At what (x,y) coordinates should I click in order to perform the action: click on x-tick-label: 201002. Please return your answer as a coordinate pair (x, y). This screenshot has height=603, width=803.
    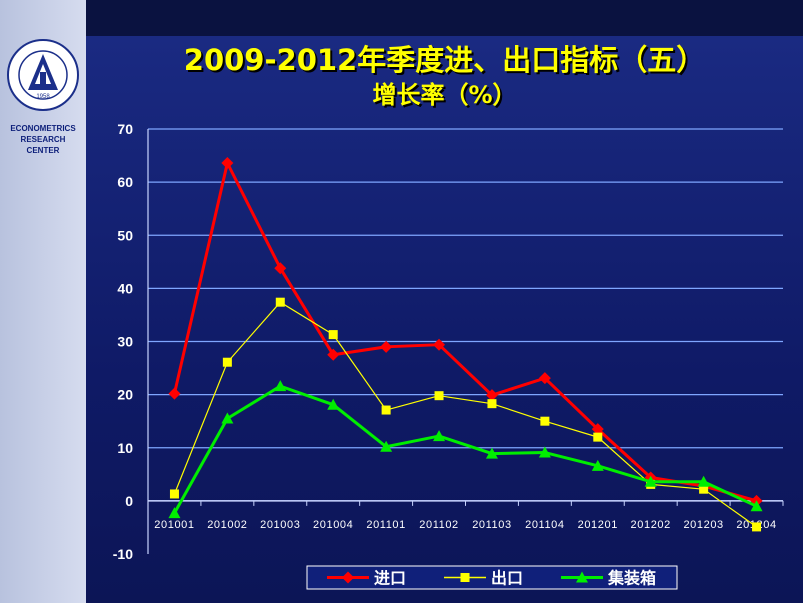
    Looking at the image, I should click on (227, 525).